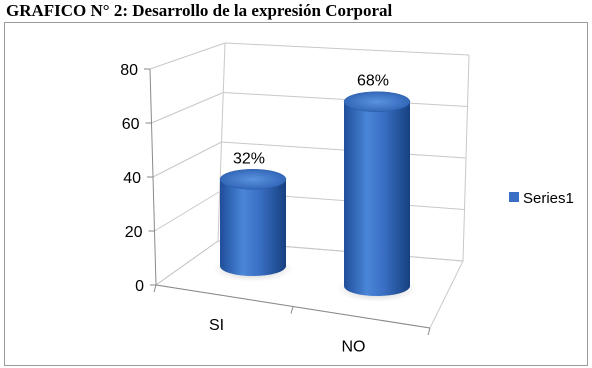 This screenshot has width=592, height=368. Describe the element at coordinates (249, 158) in the screenshot. I see `data-label-si: 32%` at that location.